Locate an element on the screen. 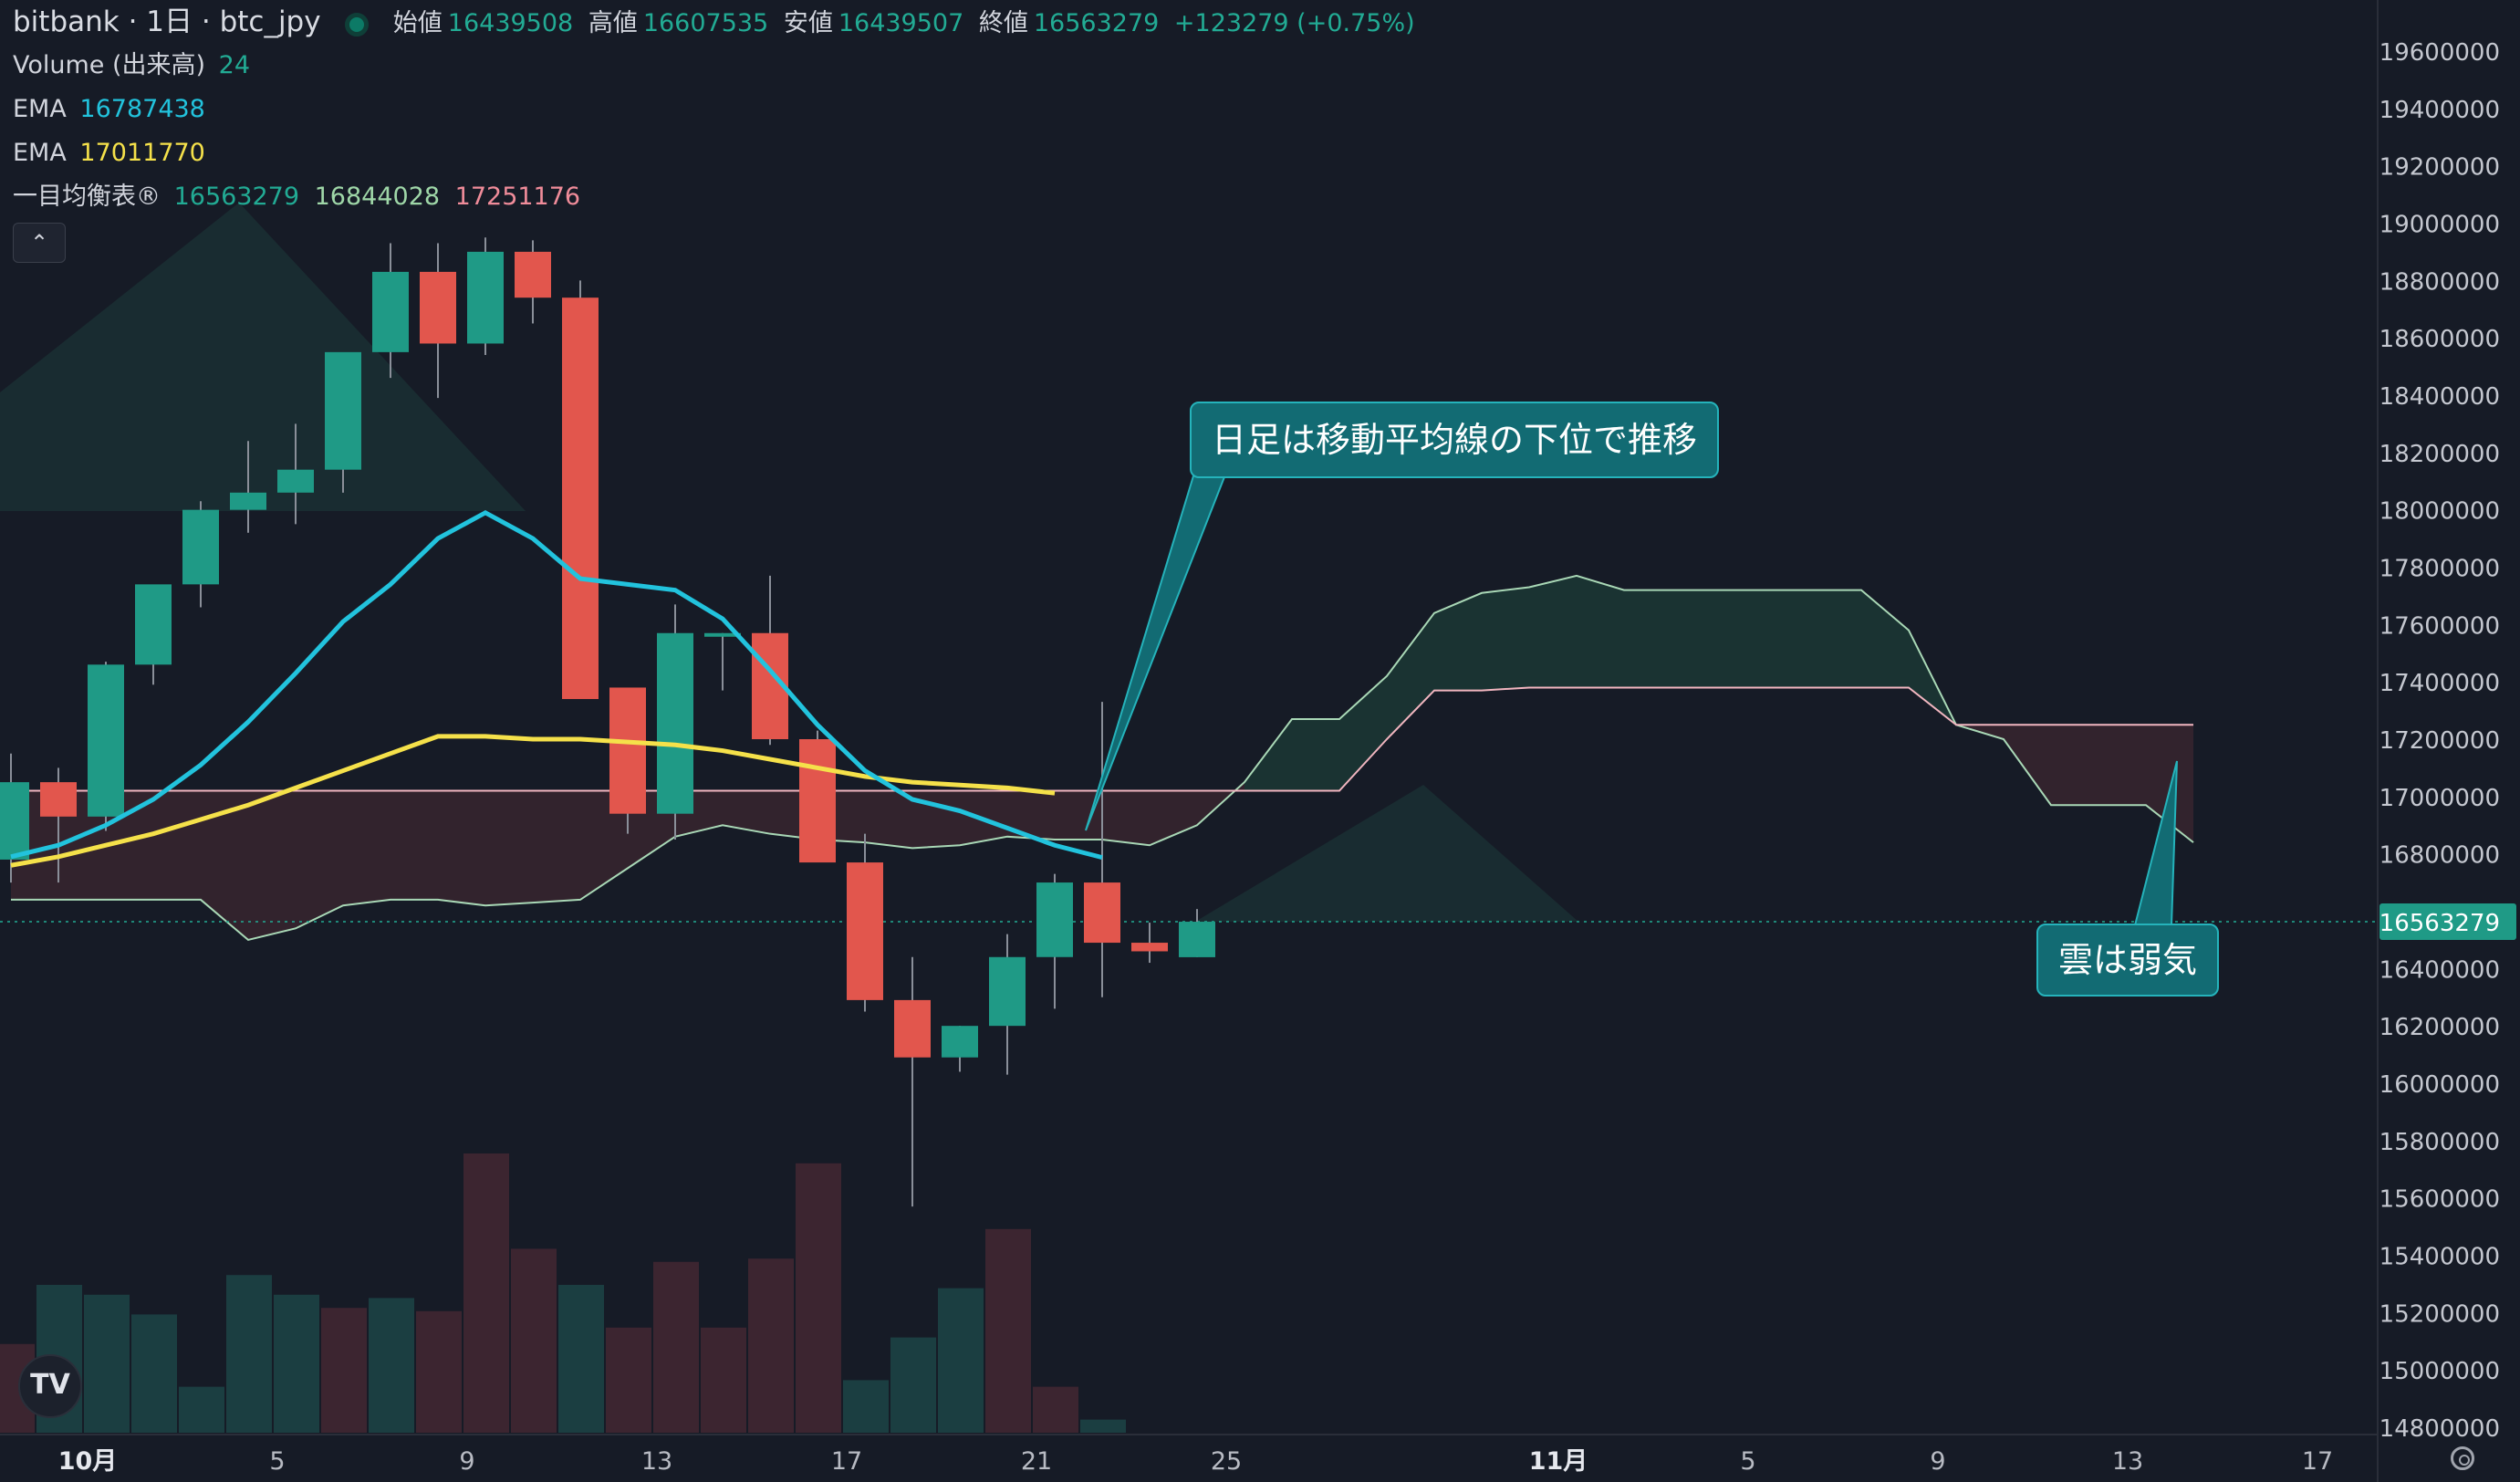  ohlc-low-label: 安値 is located at coordinates (808, 23).